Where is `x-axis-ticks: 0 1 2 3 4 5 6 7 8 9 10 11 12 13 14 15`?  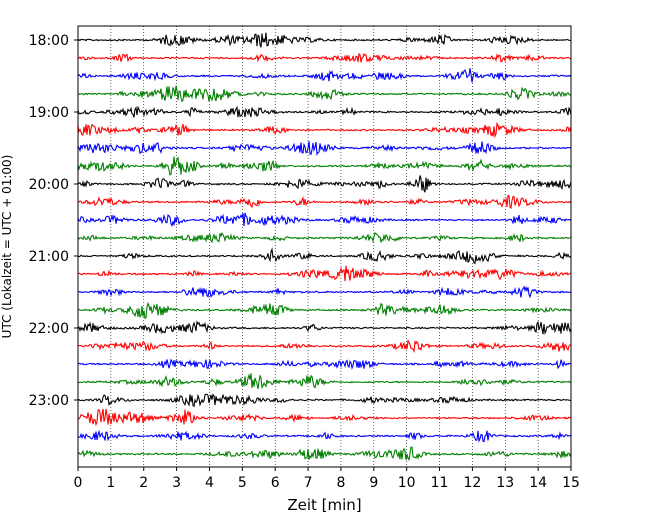 x-axis-ticks: 0 1 2 3 4 5 6 7 8 9 10 11 12 13 14 15 is located at coordinates (327, 479).